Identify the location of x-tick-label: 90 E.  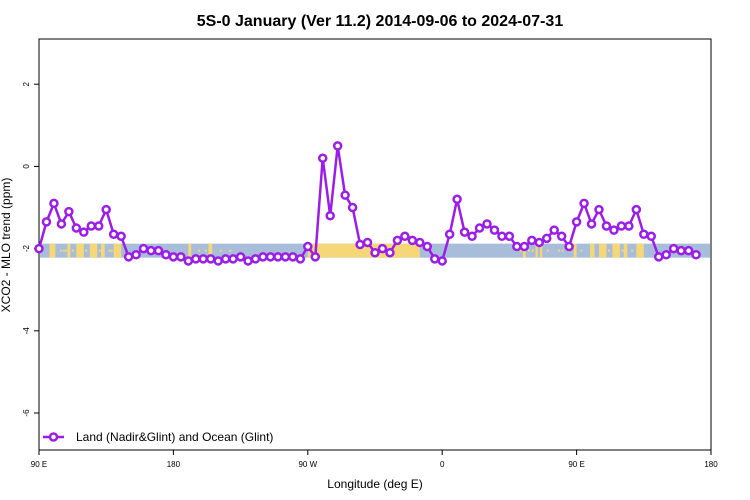
(576, 464).